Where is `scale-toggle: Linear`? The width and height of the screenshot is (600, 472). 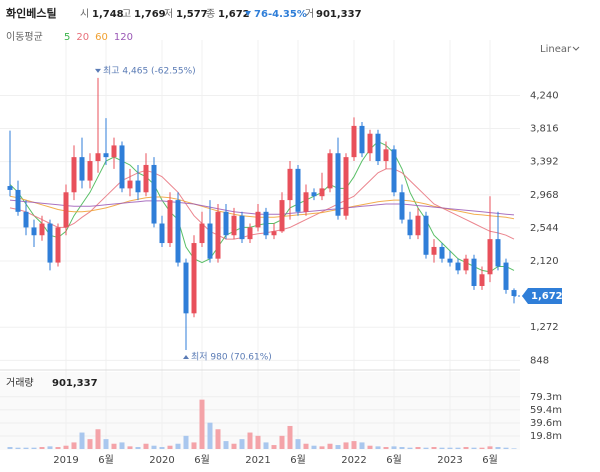
scale-toggle: Linear is located at coordinates (560, 49).